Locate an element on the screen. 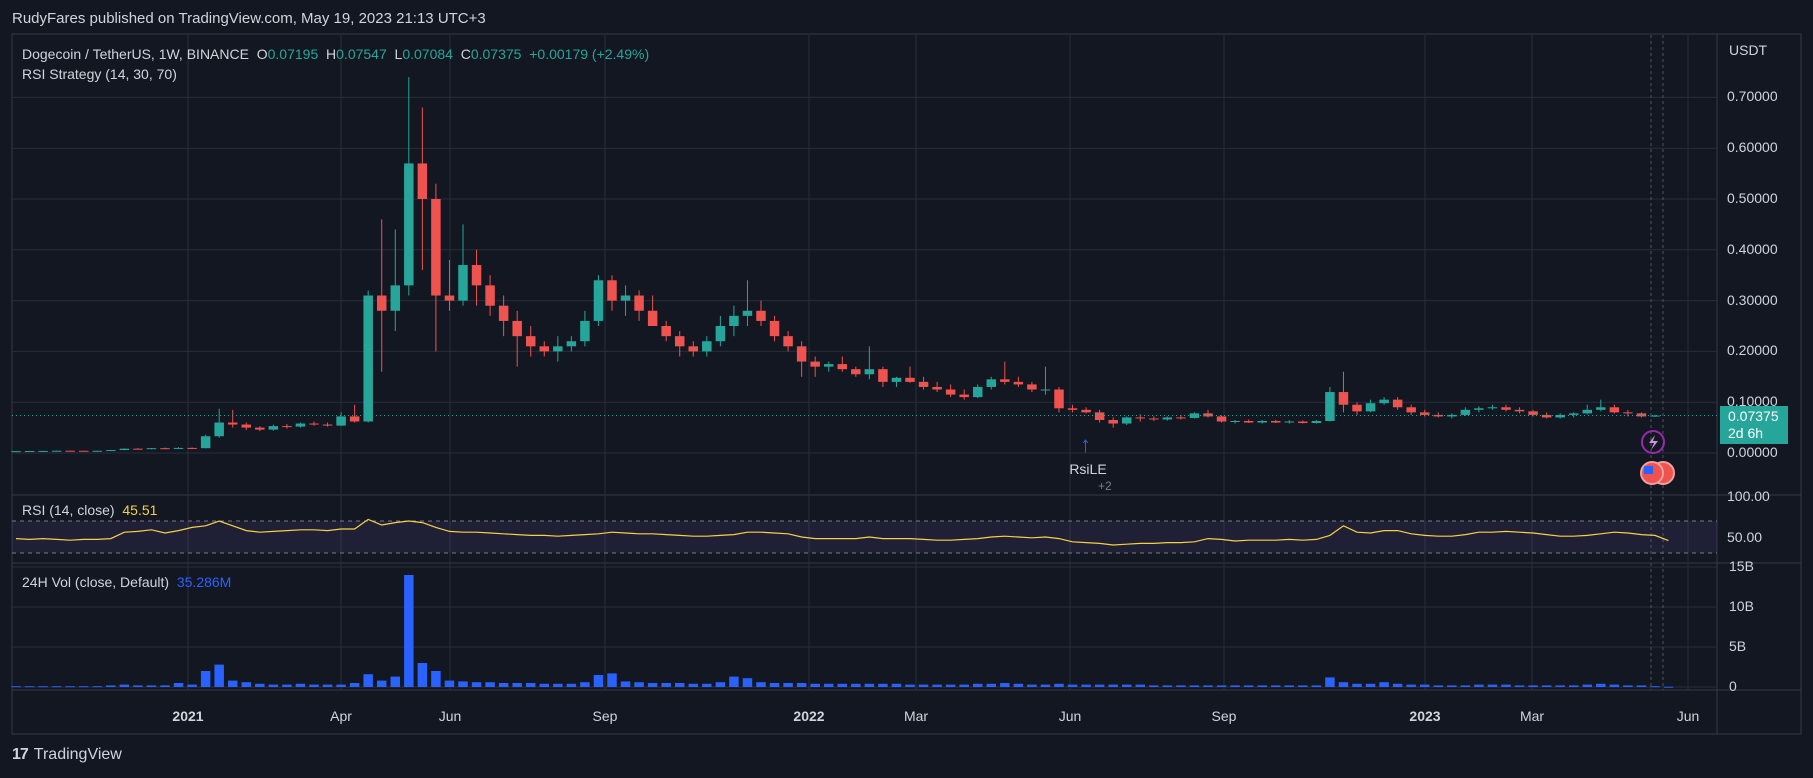  strategy-label: RSI Strategy (14, 30, 70) is located at coordinates (99, 74).